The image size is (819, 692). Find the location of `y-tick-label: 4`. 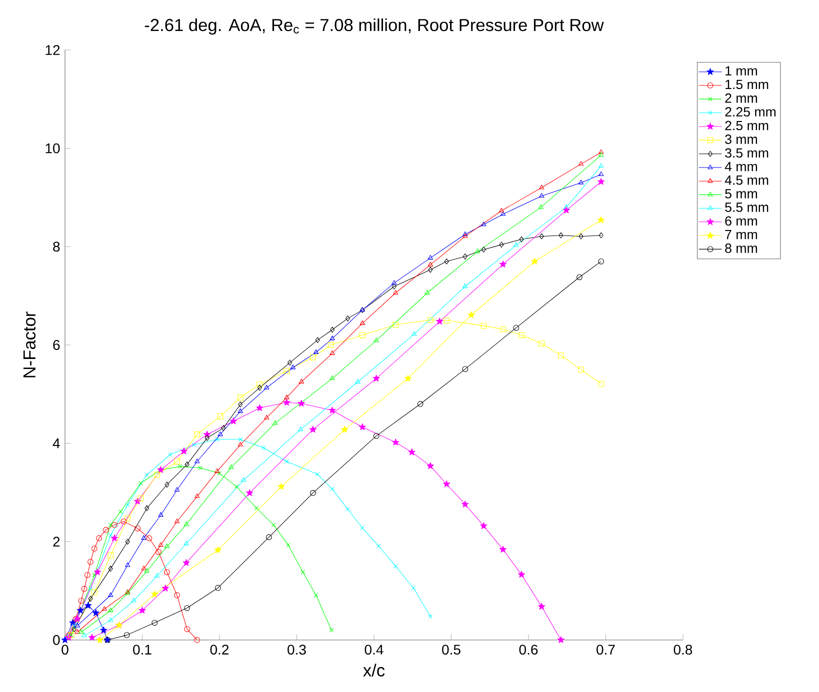

y-tick-label: 4 is located at coordinates (56, 443).